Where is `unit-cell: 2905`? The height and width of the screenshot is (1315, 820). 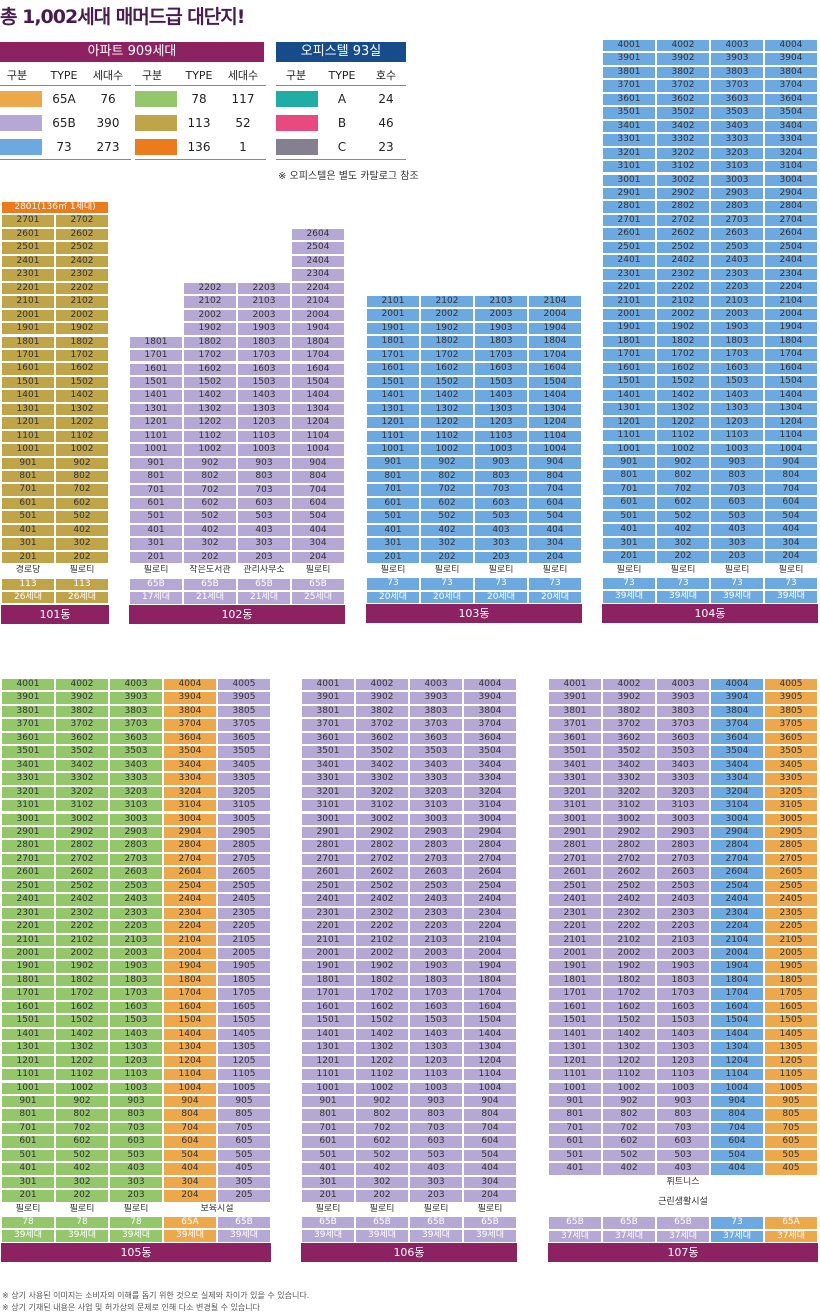 unit-cell: 2905 is located at coordinates (791, 832).